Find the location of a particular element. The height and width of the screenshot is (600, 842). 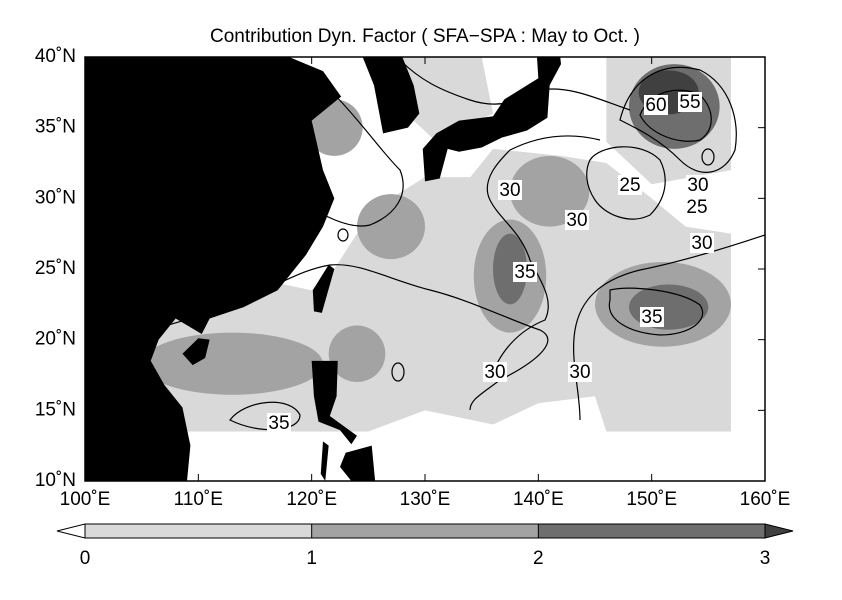

colorbar-tick-label: 3 is located at coordinates (765, 558).